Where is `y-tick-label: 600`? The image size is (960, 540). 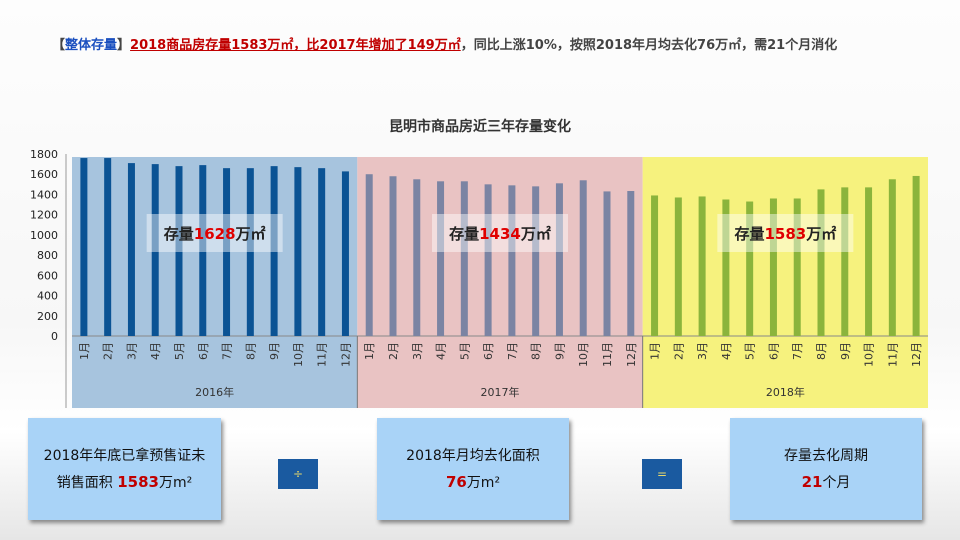 y-tick-label: 600 is located at coordinates (47, 275).